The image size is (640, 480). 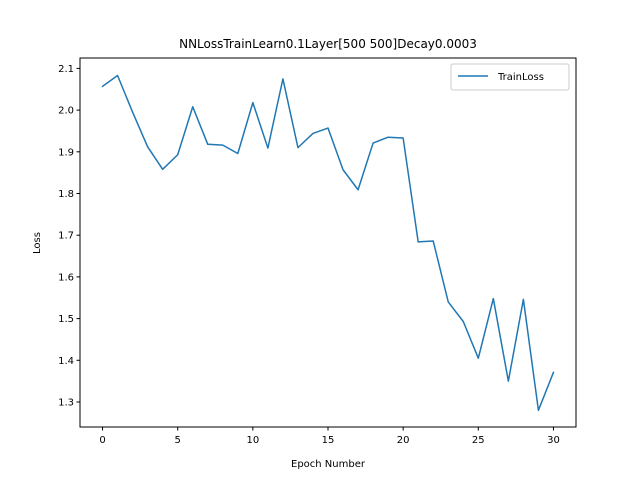 What do you see at coordinates (66, 111) in the screenshot?
I see `y-tick-label: 2.0` at bounding box center [66, 111].